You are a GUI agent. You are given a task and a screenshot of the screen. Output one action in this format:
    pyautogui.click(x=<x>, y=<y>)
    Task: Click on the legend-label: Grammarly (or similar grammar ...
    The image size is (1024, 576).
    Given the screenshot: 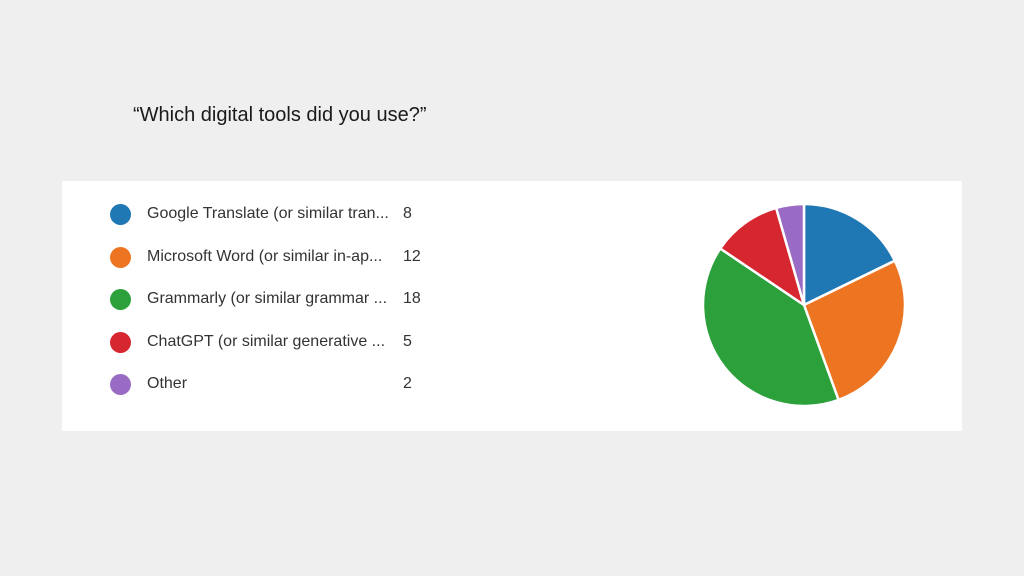 What is the action you would take?
    pyautogui.click(x=267, y=298)
    